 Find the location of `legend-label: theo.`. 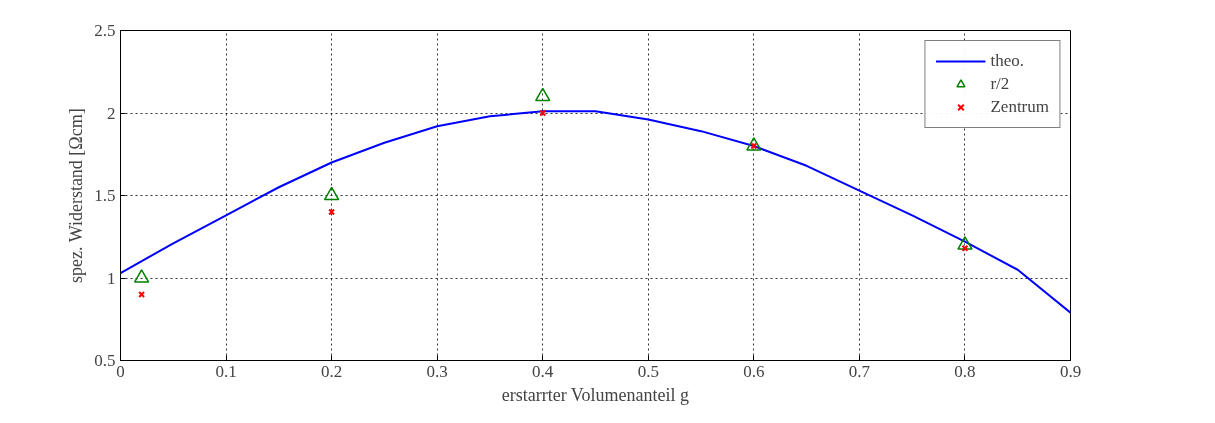

legend-label: theo. is located at coordinates (1007, 61).